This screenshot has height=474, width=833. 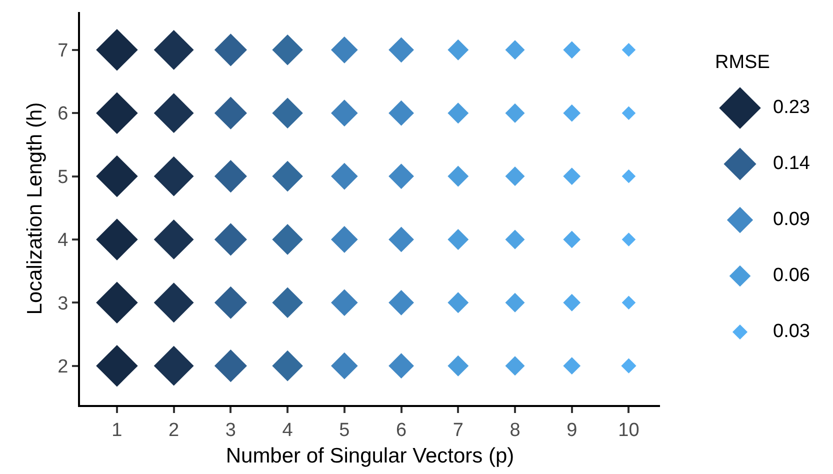 What do you see at coordinates (34, 208) in the screenshot?
I see `y-axis-title: Localization Length (h)` at bounding box center [34, 208].